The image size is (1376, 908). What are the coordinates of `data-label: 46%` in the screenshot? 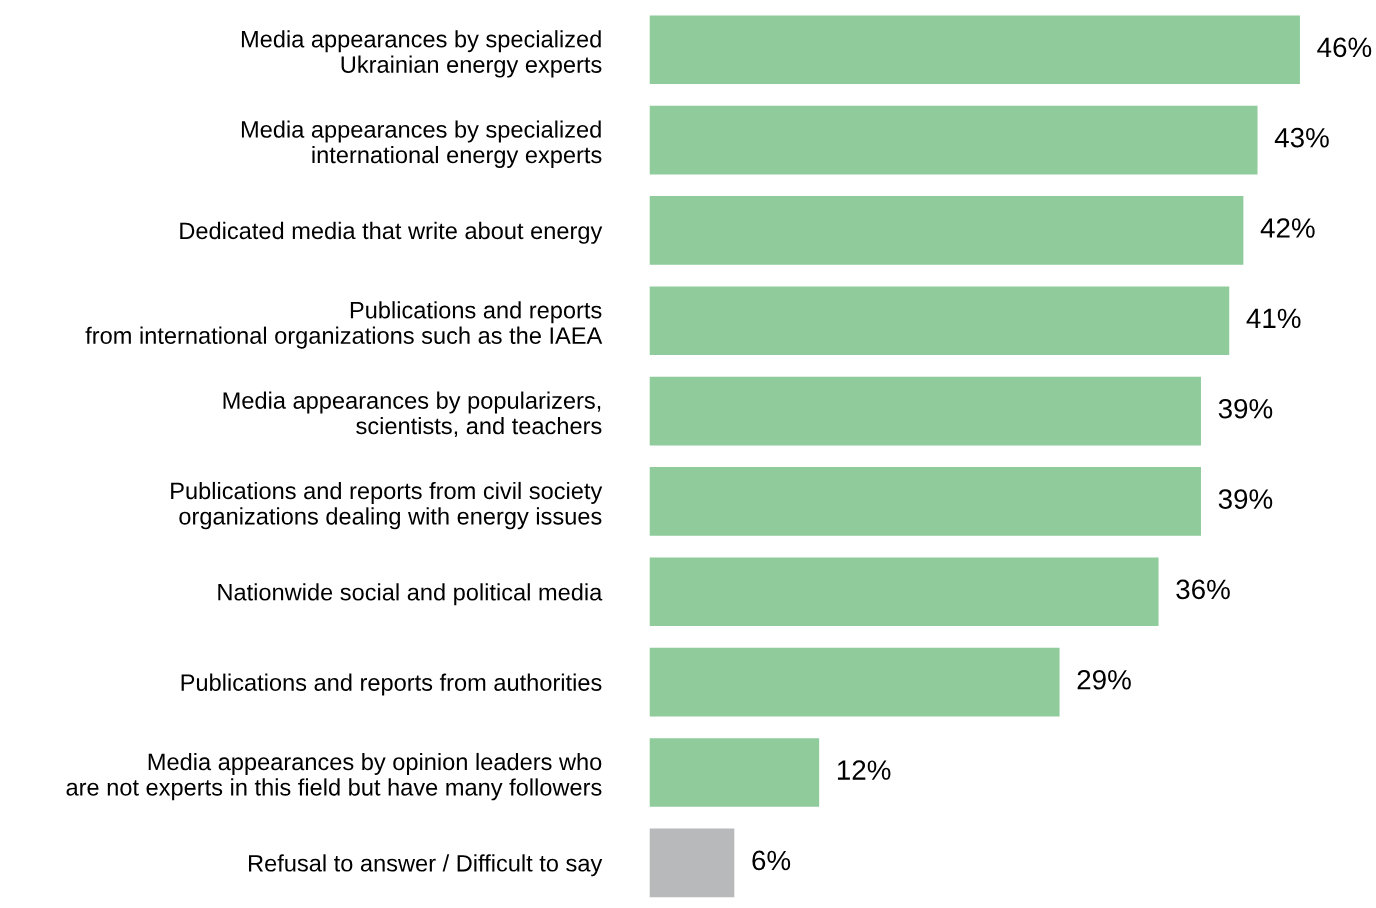 It's located at (1344, 47).